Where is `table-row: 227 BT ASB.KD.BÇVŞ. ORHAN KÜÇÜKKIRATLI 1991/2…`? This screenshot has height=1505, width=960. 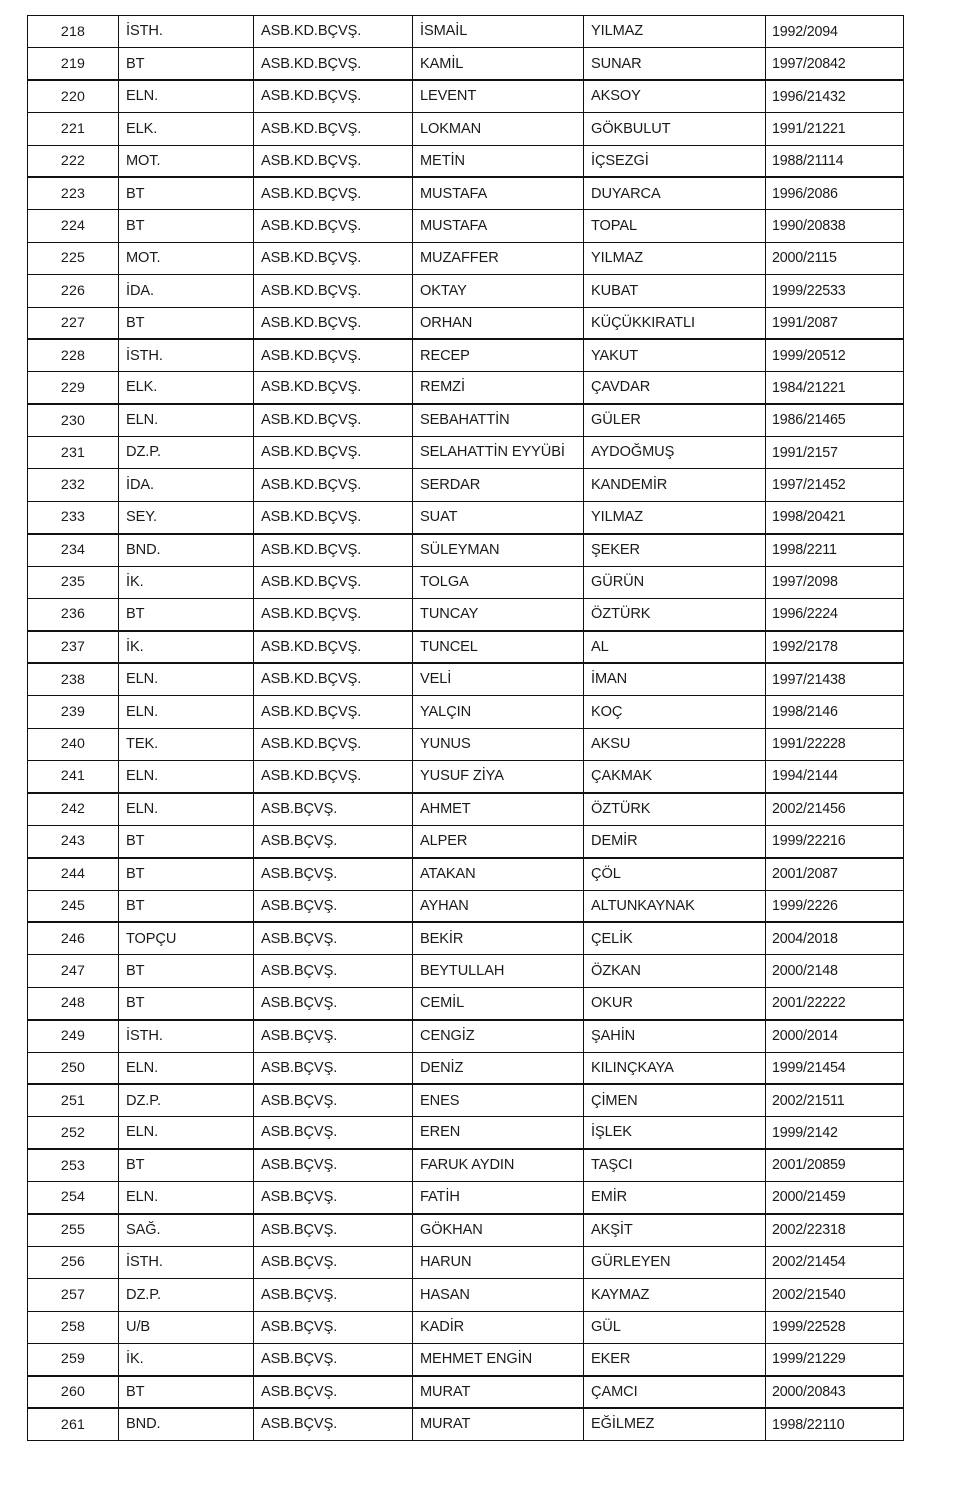 table-row: 227 BT ASB.KD.BÇVŞ. ORHAN KÜÇÜKKIRATLI 1991/2… is located at coordinates (465, 323).